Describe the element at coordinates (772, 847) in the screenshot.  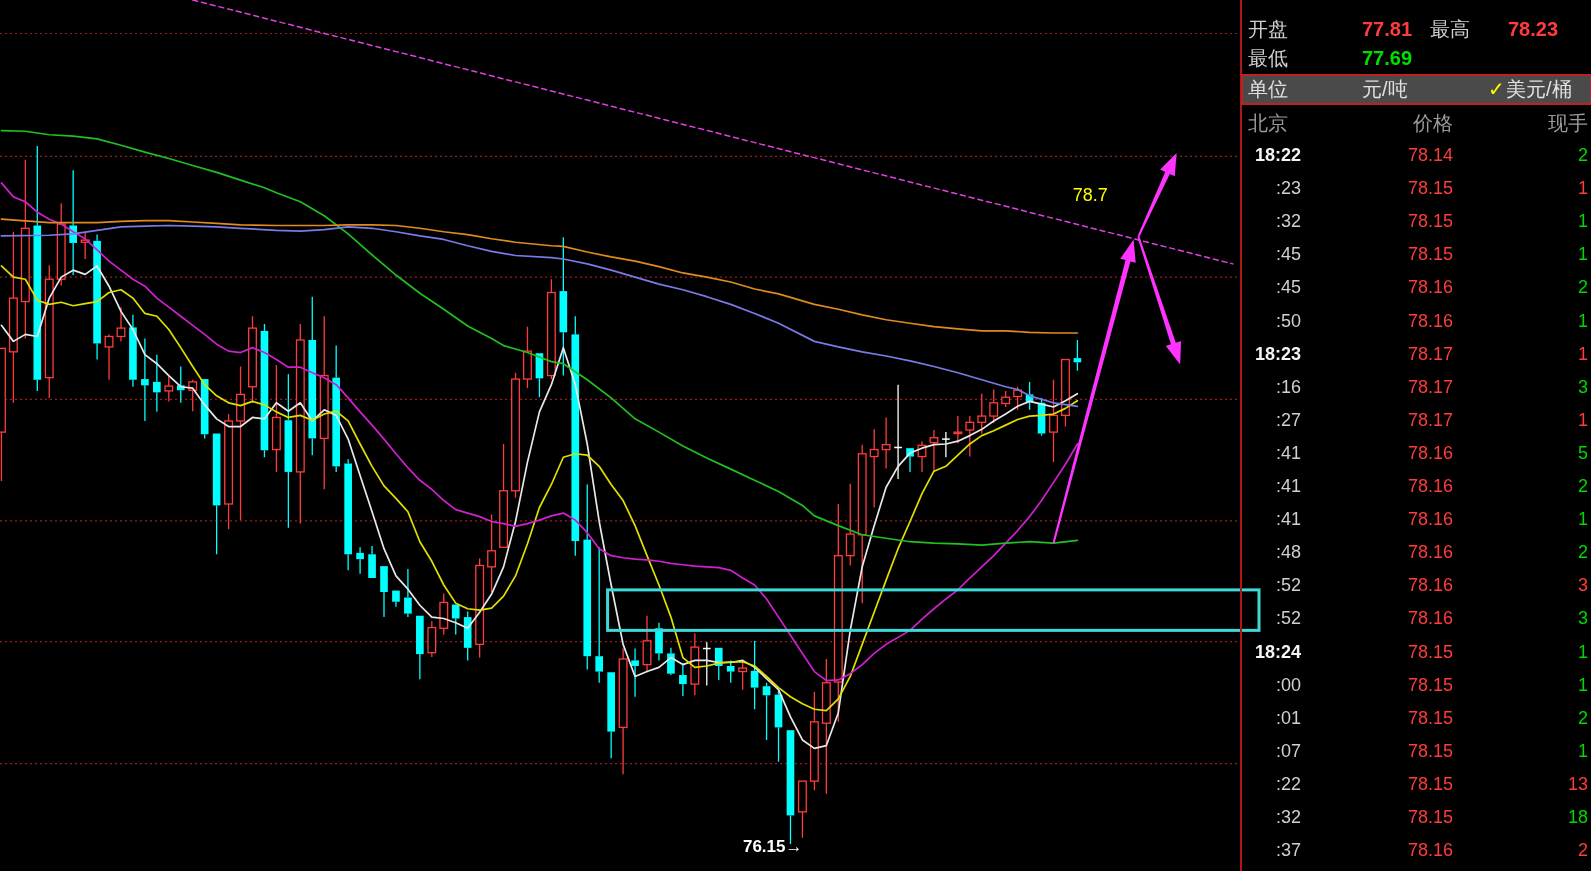
I see `annotation: 76.15→` at that location.